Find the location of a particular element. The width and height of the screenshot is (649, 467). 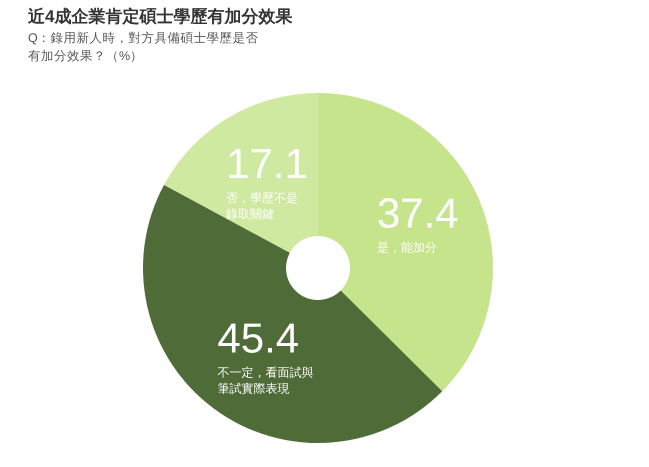

chart-title: 近4成企業肯定碩士學歷有加分效果 is located at coordinates (160, 16).